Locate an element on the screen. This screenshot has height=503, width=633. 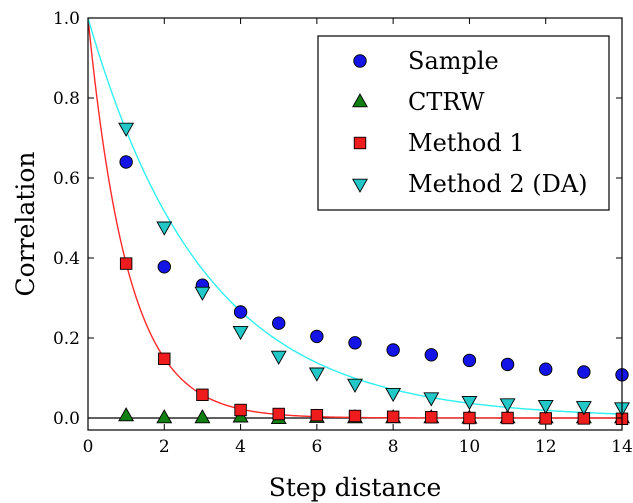
legend-item: Method 1 is located at coordinates (439, 143).